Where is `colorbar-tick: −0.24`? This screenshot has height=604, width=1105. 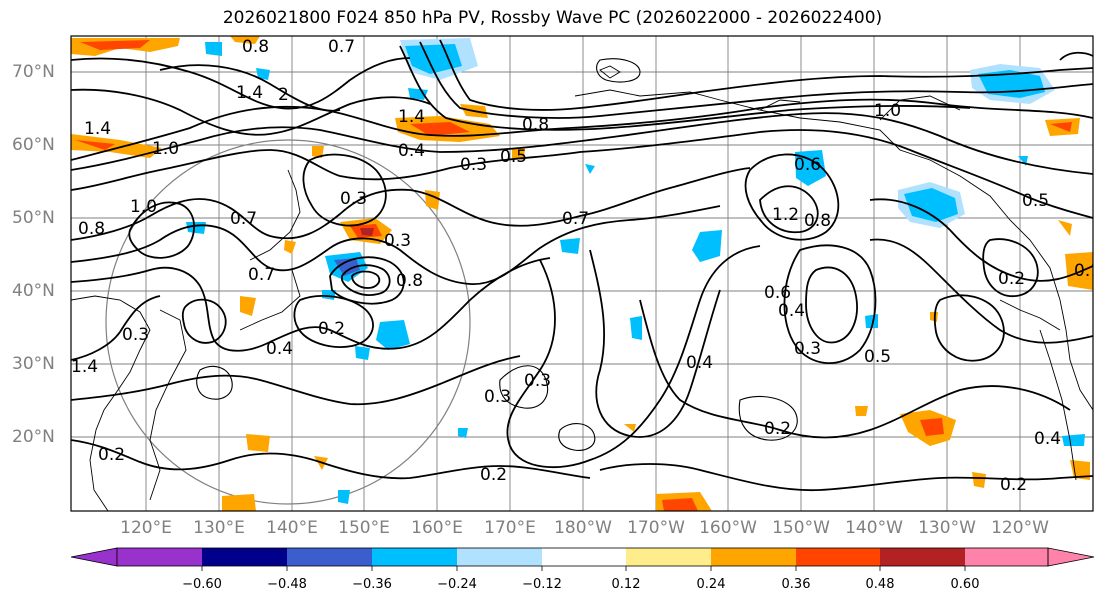 colorbar-tick: −0.24 is located at coordinates (457, 584).